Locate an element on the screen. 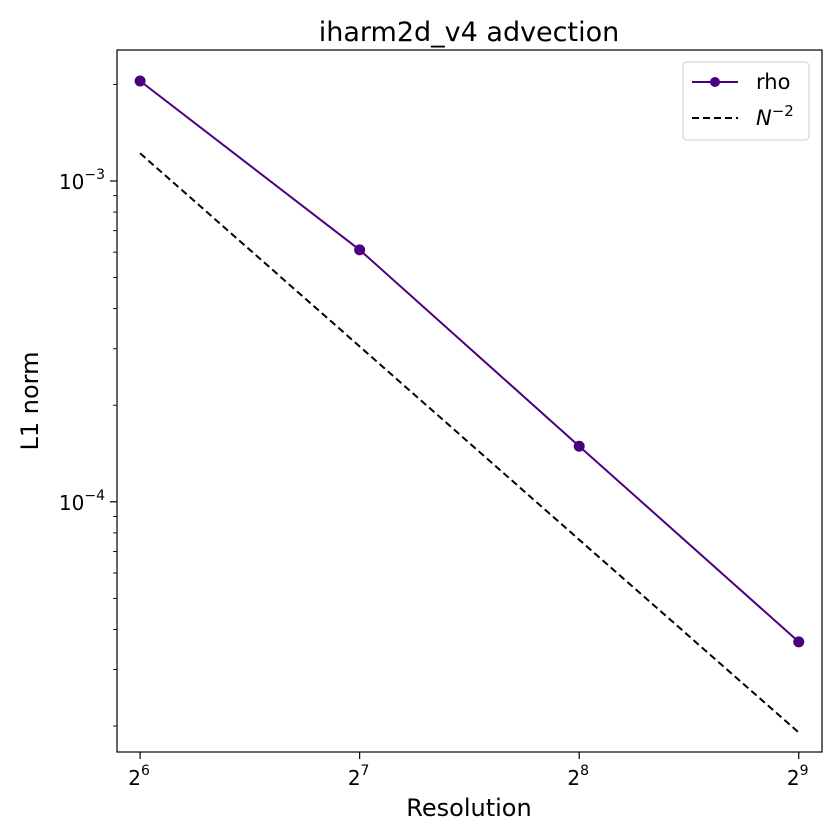  y-tick-label: 10−3 is located at coordinates (82, 180).